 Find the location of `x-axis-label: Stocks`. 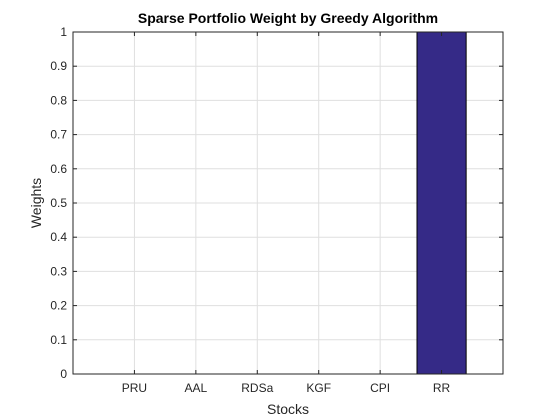

x-axis-label: Stocks is located at coordinates (288, 409).